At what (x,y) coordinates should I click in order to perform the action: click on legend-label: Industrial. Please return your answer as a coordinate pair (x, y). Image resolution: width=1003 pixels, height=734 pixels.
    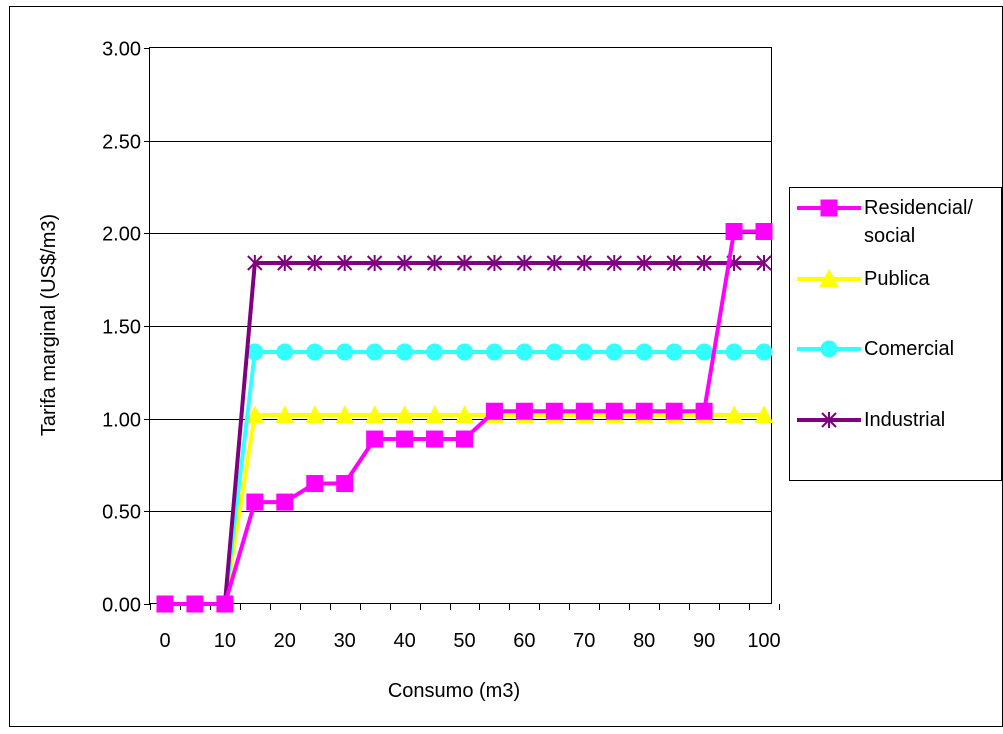
    Looking at the image, I should click on (904, 420).